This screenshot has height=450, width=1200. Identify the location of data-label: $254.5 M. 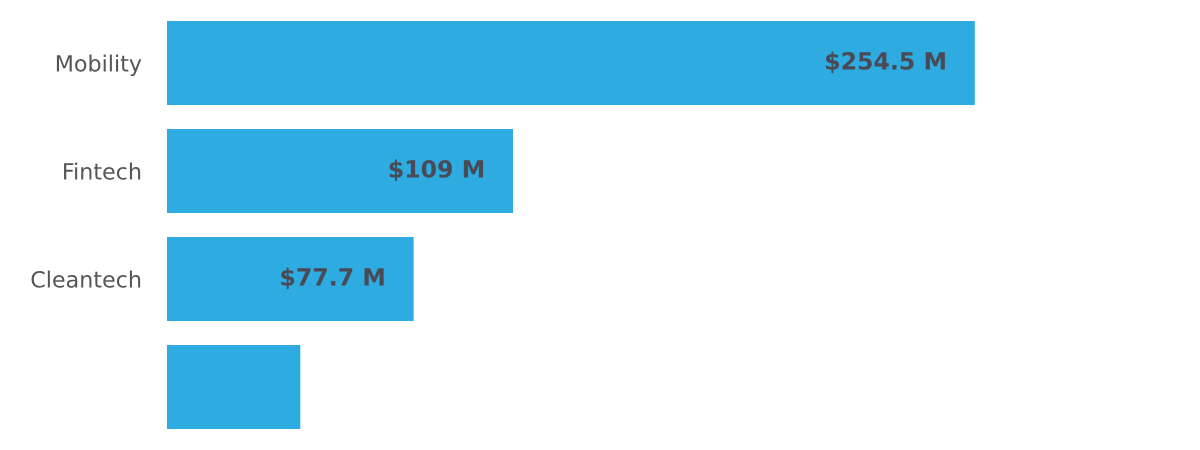
(885, 62).